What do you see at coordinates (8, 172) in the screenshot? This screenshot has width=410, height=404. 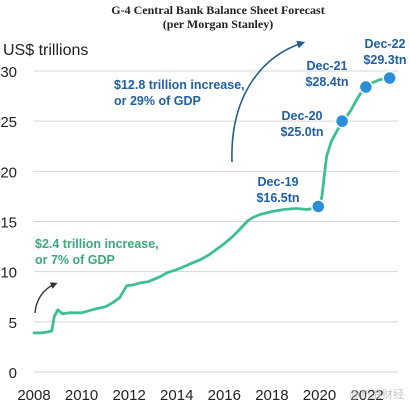 I see `y-tick-label: 20` at bounding box center [8, 172].